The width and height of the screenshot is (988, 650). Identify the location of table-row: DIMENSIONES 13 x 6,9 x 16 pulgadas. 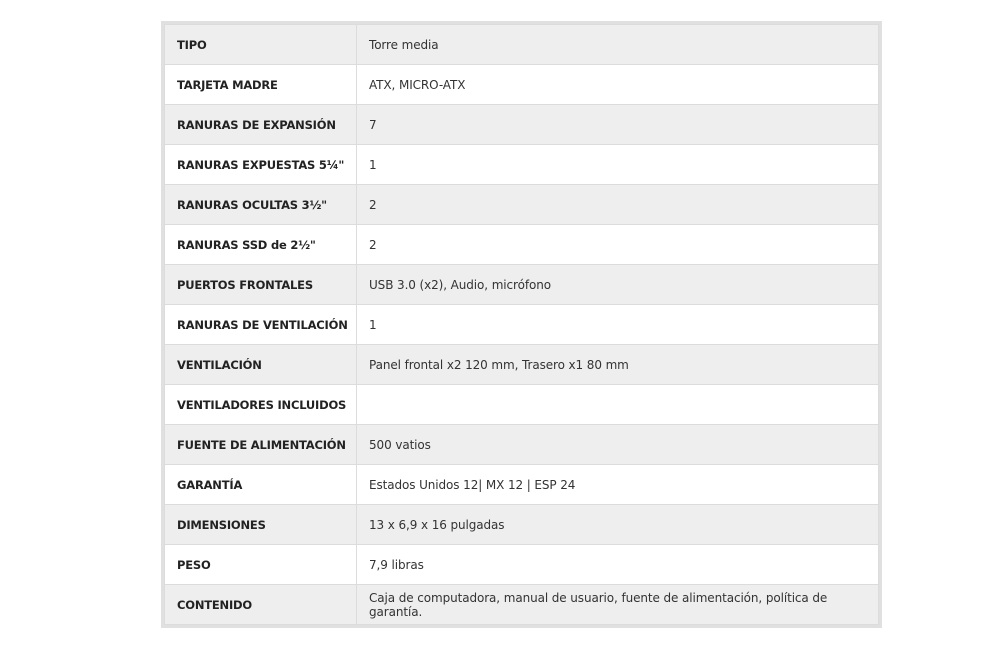
(521, 524).